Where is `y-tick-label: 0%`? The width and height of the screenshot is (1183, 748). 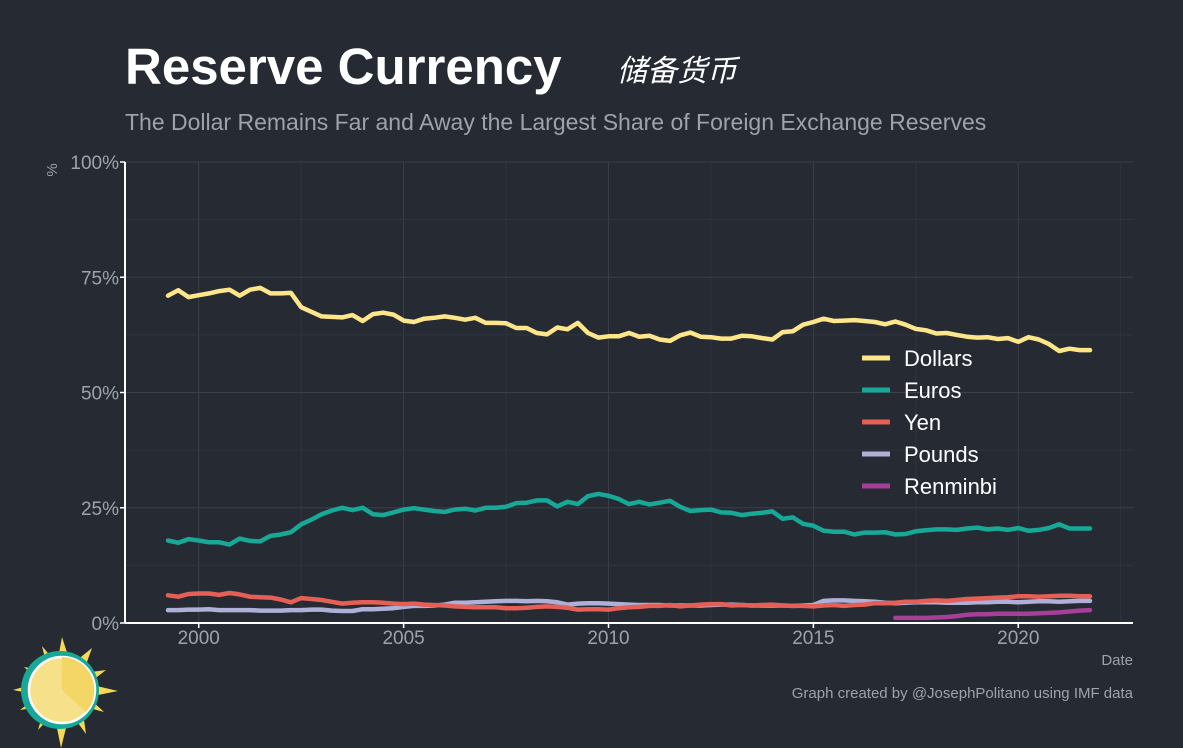
y-tick-label: 0% is located at coordinates (106, 624).